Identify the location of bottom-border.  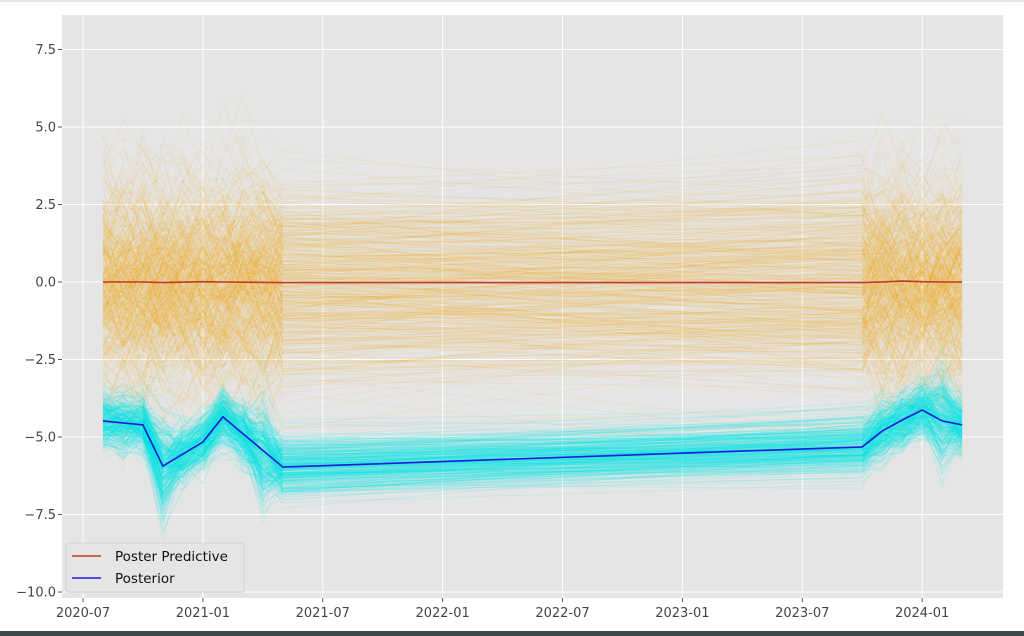
(512, 633).